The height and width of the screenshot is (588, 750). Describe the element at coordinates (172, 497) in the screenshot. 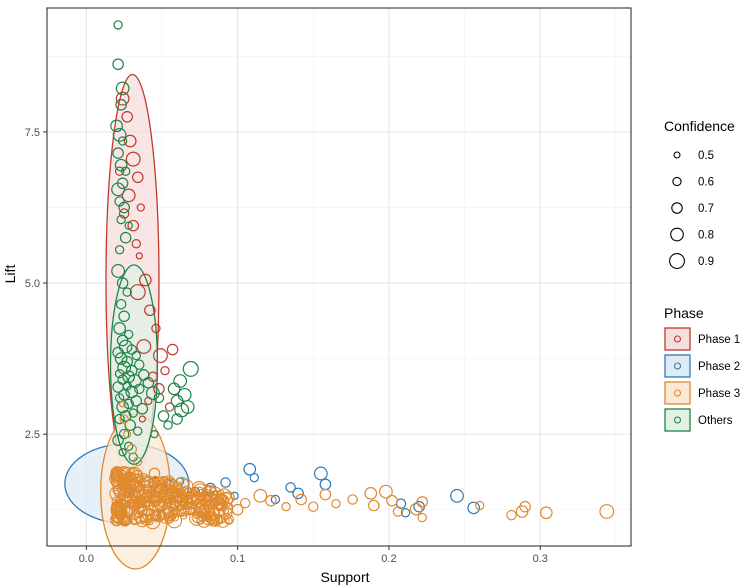

I see `phase-3-dense-cluster` at that location.